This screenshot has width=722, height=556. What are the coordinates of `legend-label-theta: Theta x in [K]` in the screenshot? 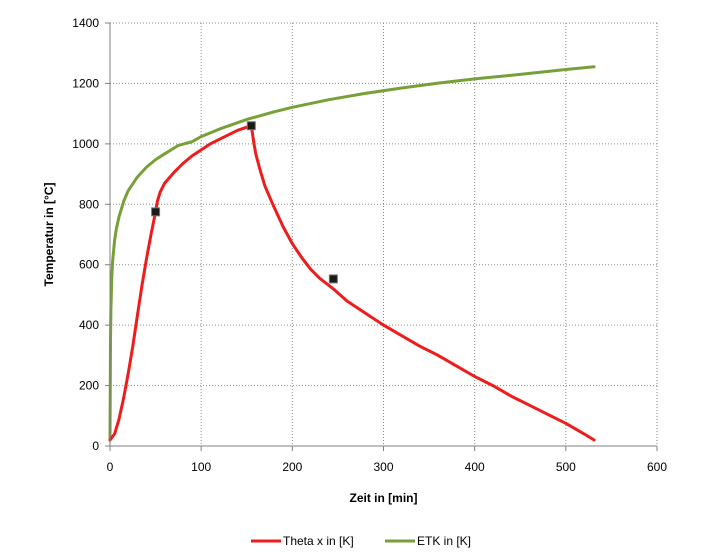 It's located at (318, 541).